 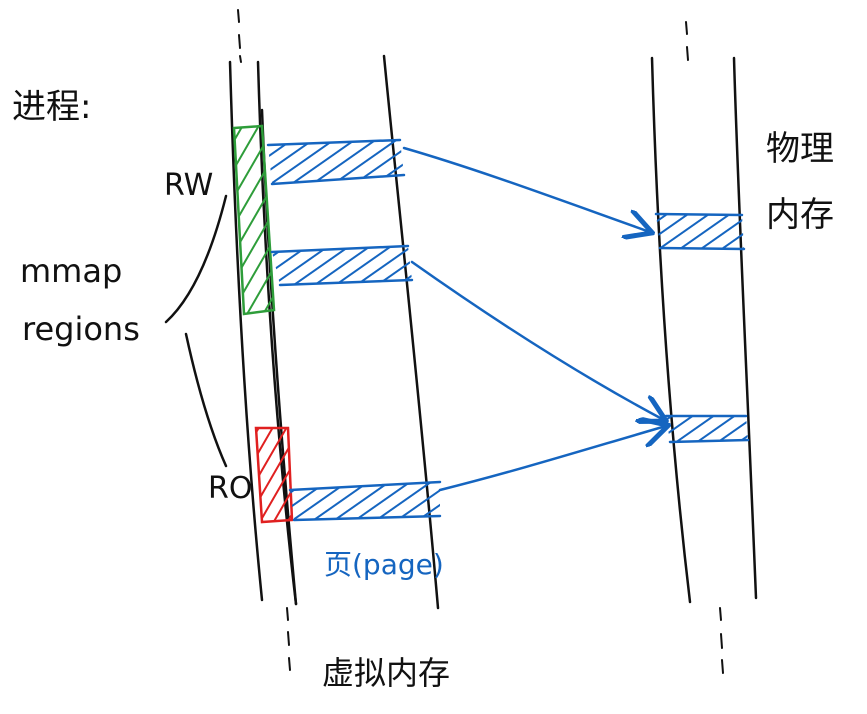 What do you see at coordinates (196, 331) in the screenshot?
I see `mmap-brackets` at bounding box center [196, 331].